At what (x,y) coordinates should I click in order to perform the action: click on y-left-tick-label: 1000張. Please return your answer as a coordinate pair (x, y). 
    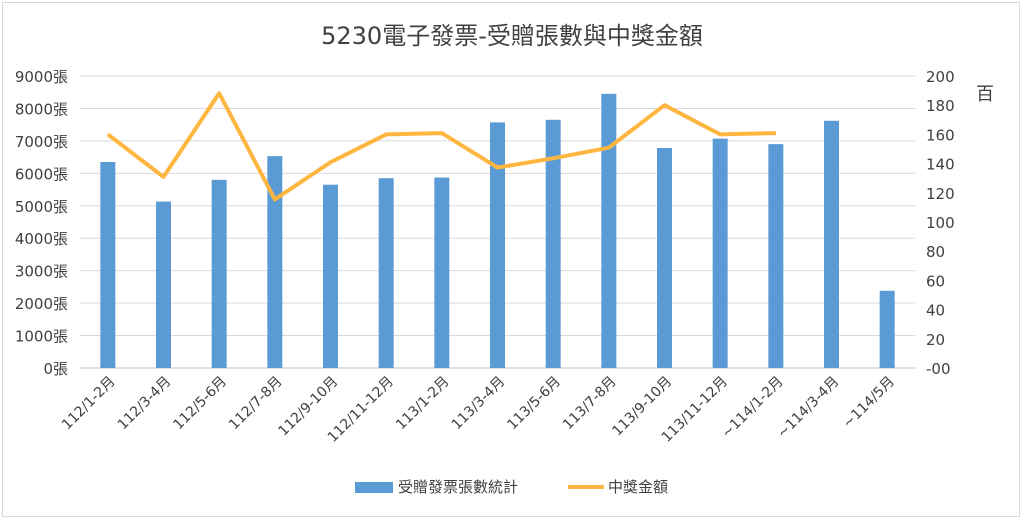
    Looking at the image, I should click on (41, 337).